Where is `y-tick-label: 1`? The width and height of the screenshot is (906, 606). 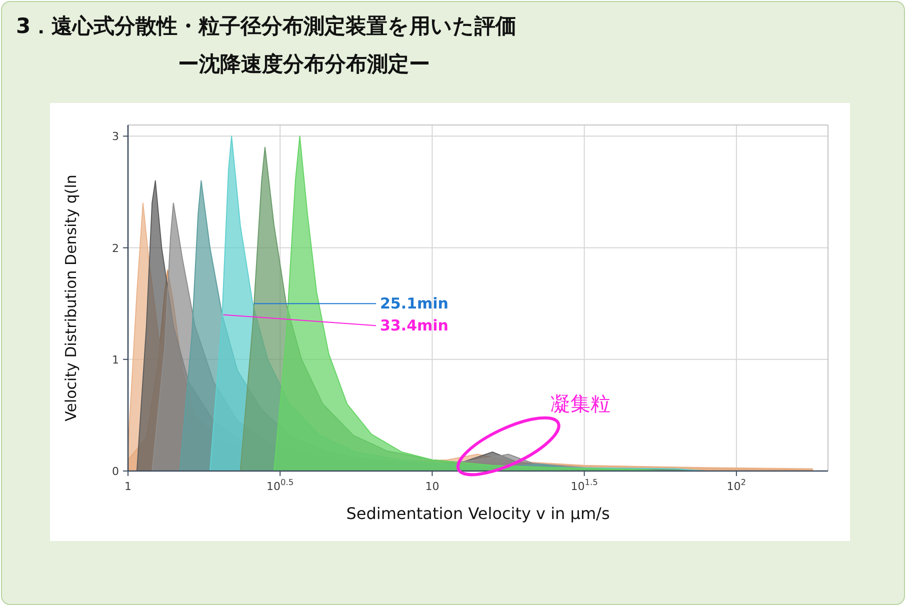
y-tick-label: 1 is located at coordinates (115, 359).